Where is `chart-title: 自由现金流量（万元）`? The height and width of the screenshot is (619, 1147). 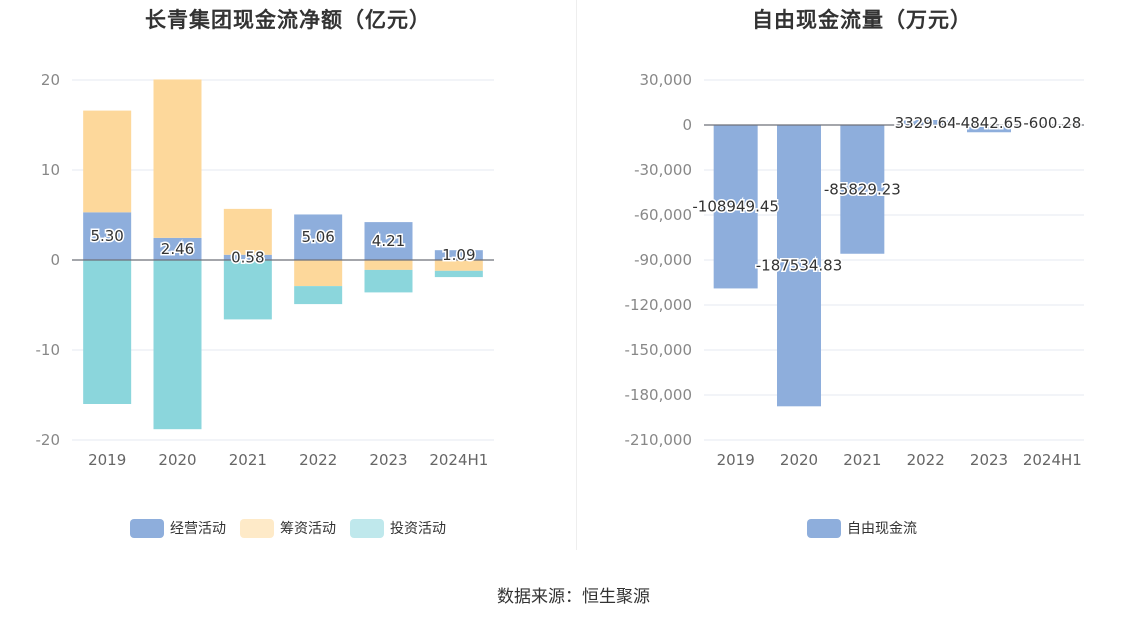
chart-title: 自由现金流量（万元） is located at coordinates (862, 20).